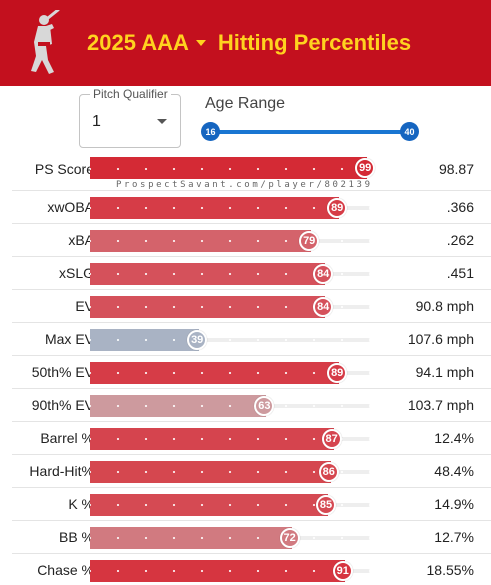 This screenshot has width=491, height=585. I want to click on header-banner: 2025 AAA Hitting Percentiles, so click(245, 43).